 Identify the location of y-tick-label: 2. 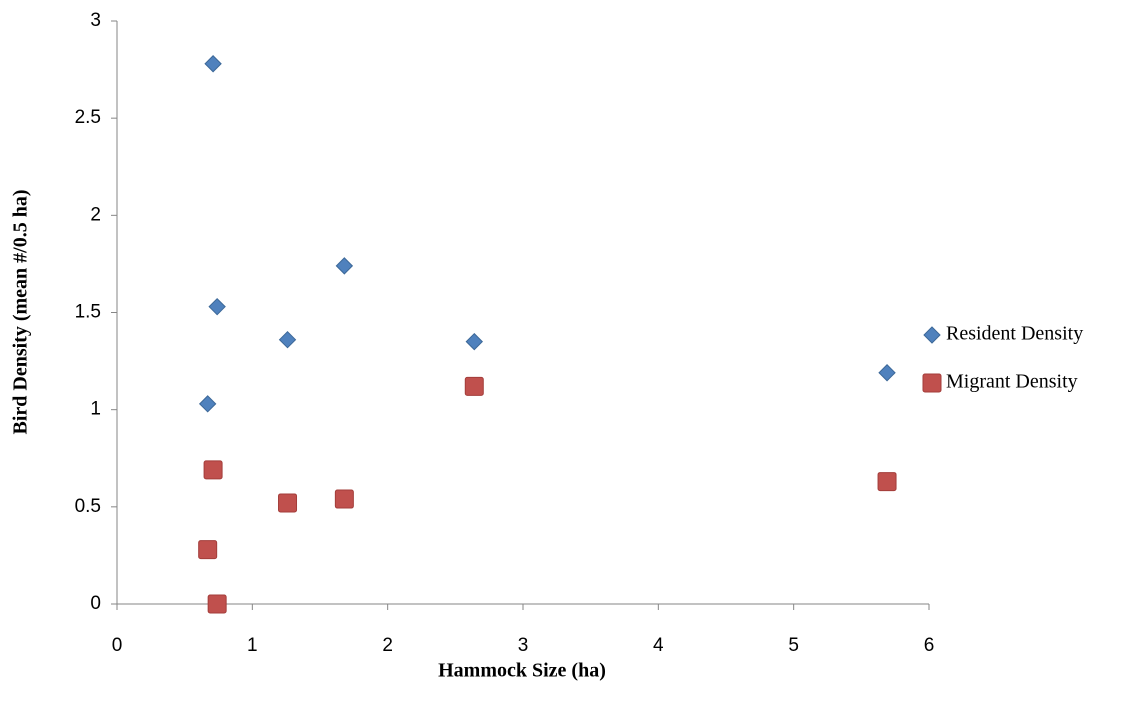
(95, 214).